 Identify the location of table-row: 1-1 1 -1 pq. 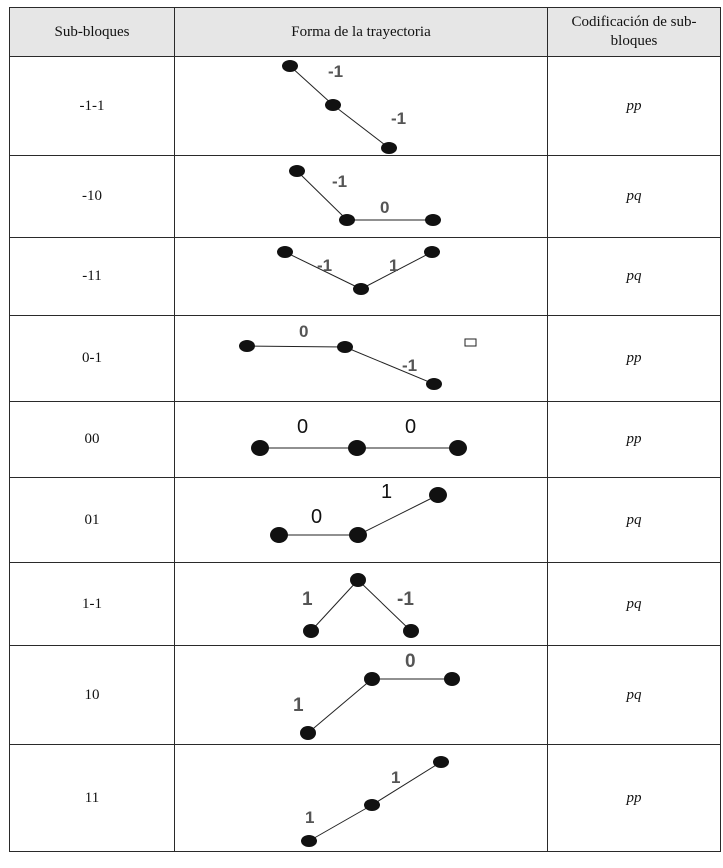
(365, 604).